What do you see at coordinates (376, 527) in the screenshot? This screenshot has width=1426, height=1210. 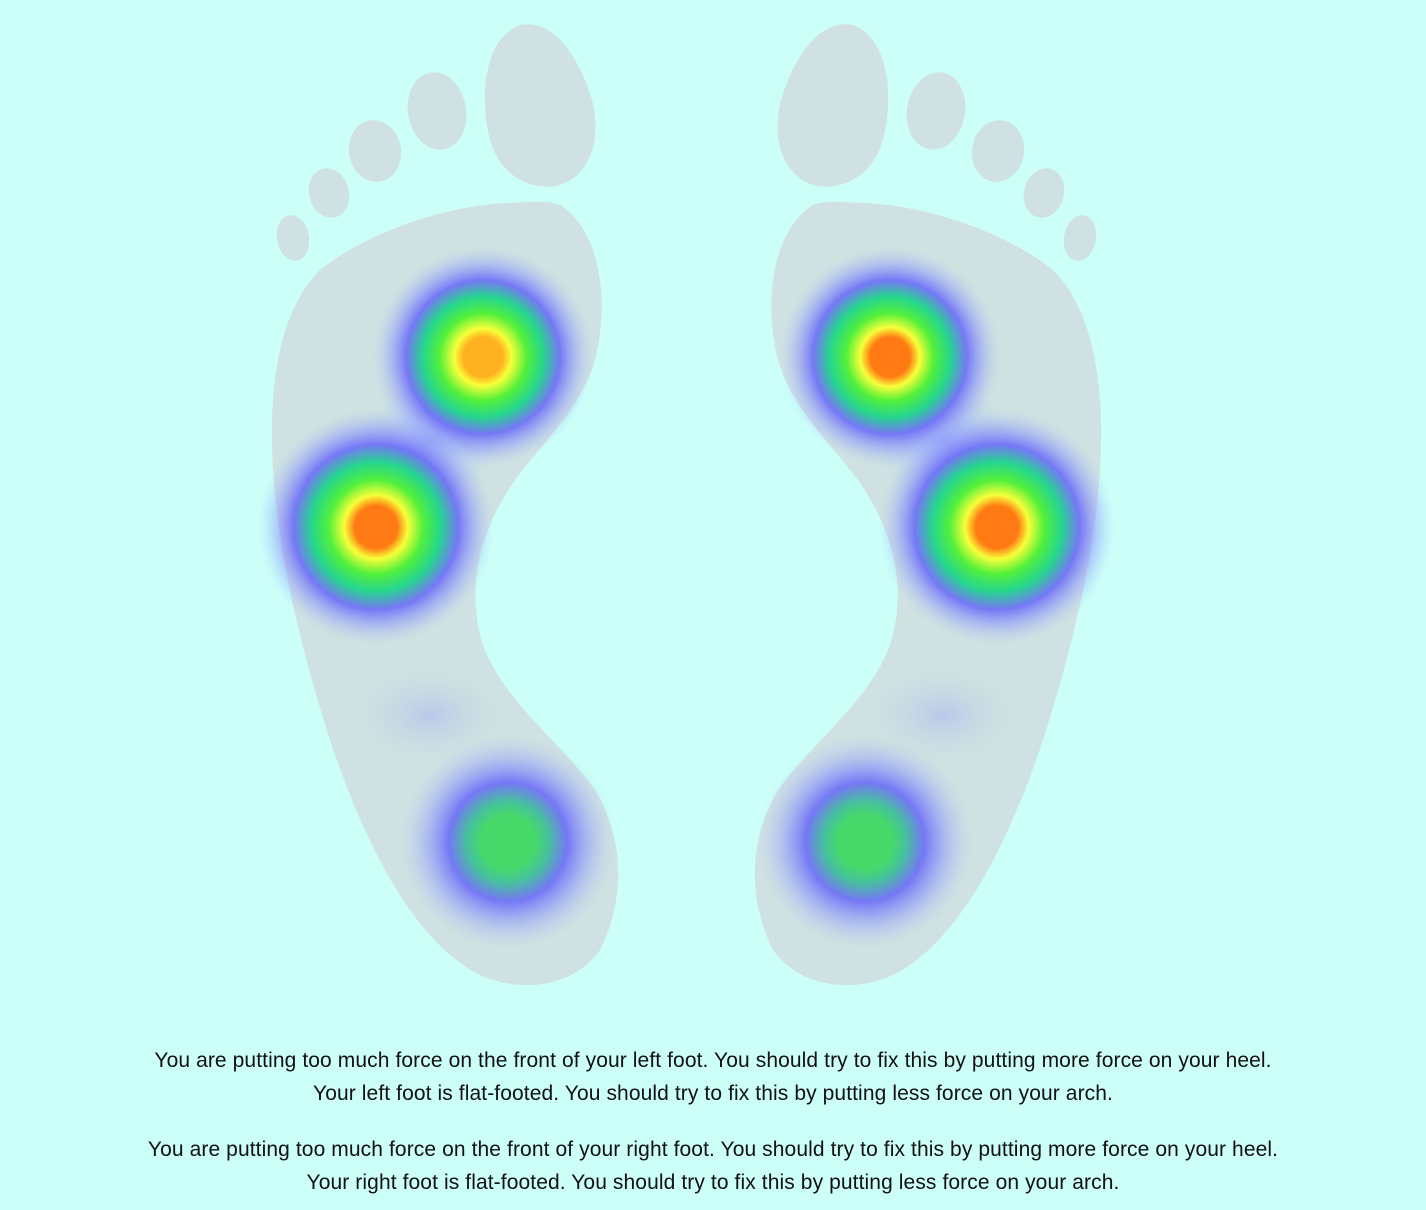 I see `left-forefoot-outer-hotspot` at bounding box center [376, 527].